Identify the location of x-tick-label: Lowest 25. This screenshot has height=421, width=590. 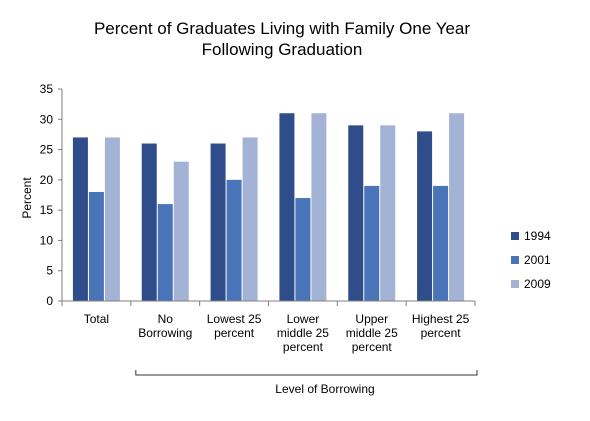
(234, 319).